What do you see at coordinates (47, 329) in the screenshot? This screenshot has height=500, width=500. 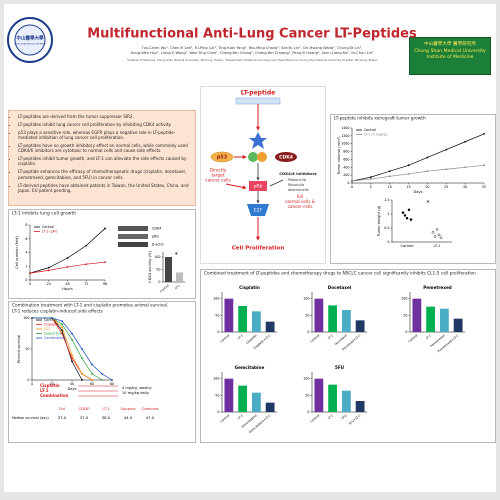 I see `legend-label: LT-1` at bounding box center [47, 329].